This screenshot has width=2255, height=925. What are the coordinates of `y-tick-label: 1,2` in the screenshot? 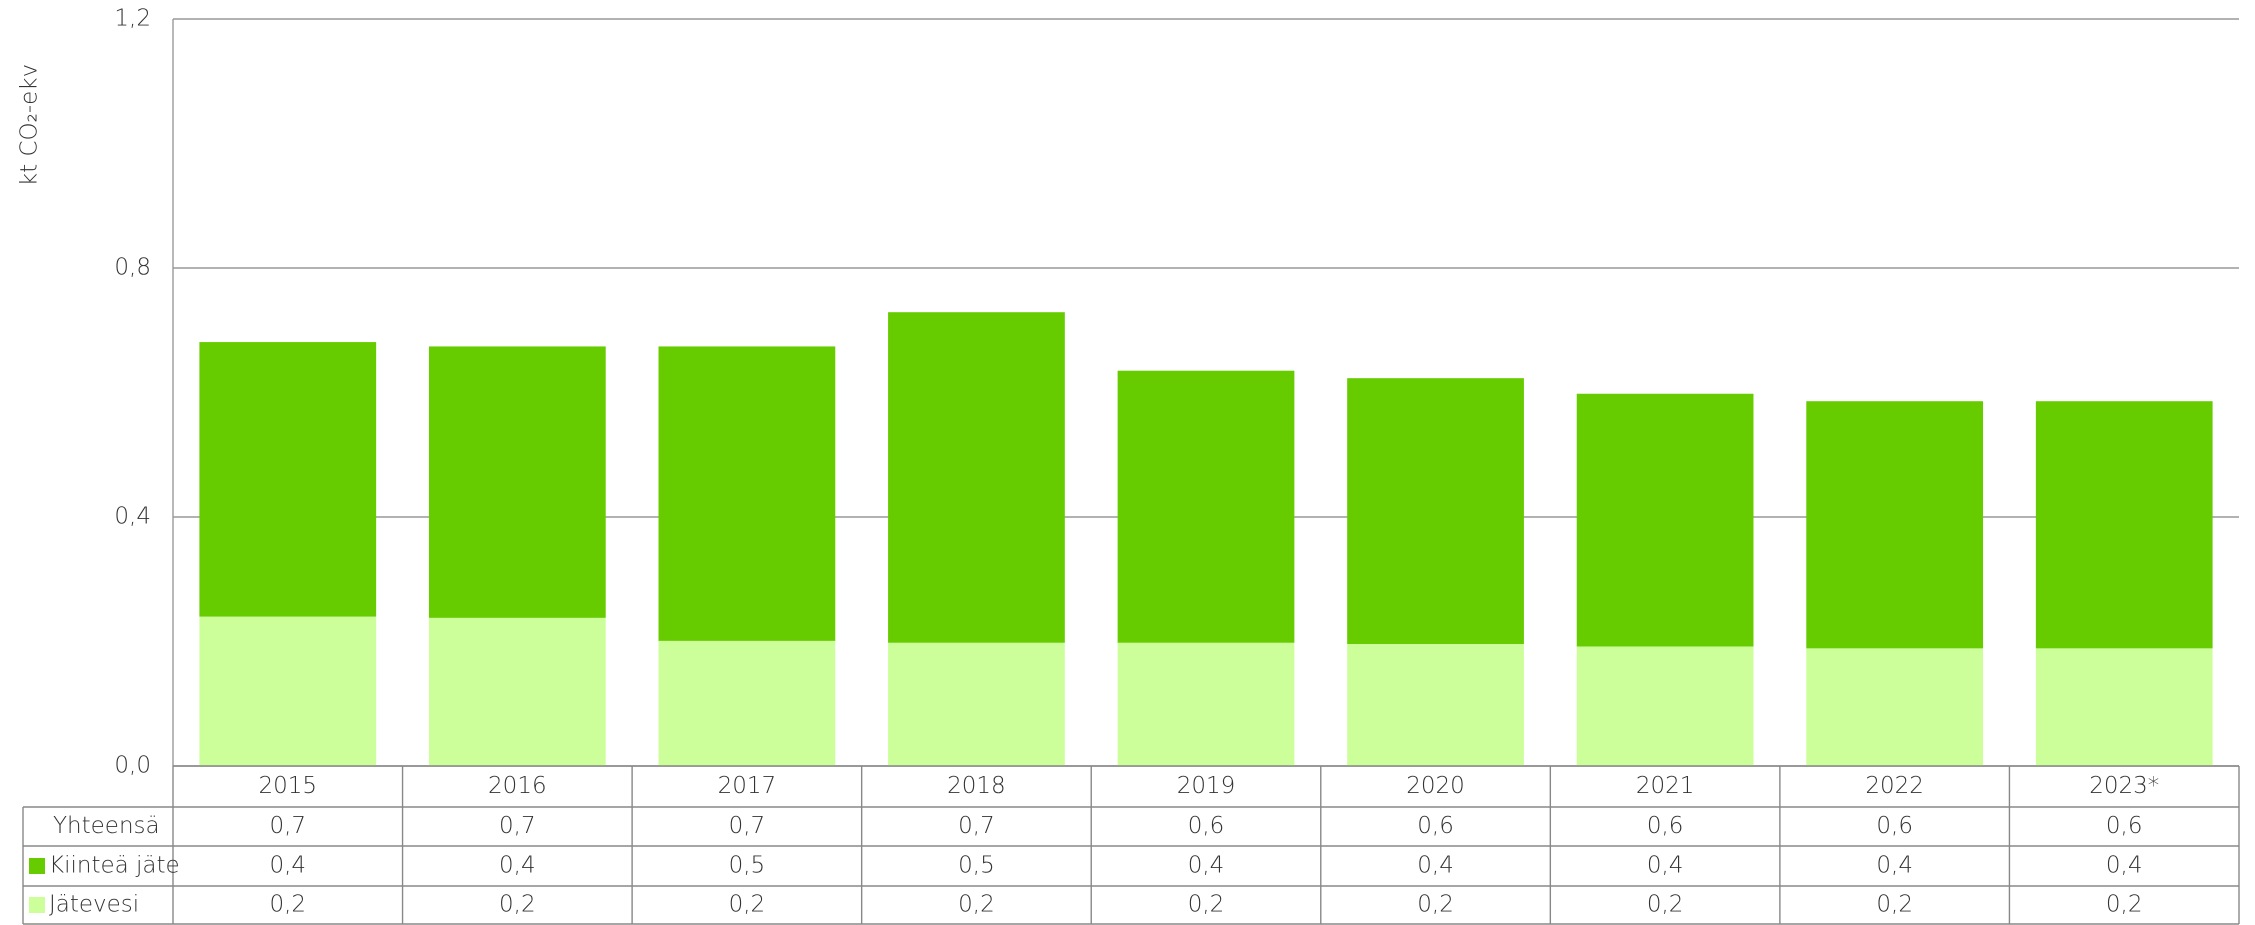 It's located at (132, 19).